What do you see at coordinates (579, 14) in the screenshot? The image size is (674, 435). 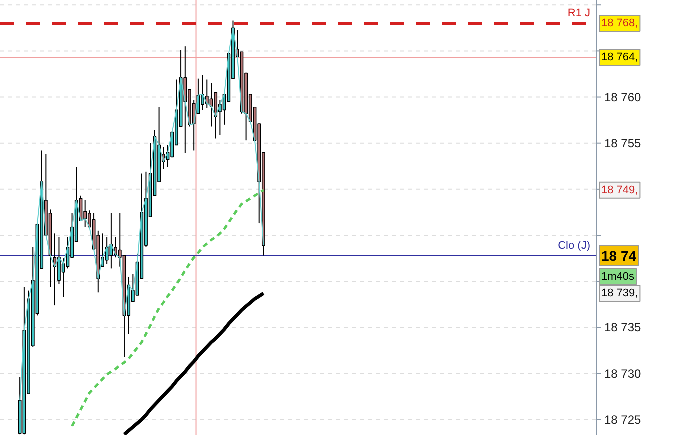 I see `ref-line-label: R1 J` at bounding box center [579, 14].